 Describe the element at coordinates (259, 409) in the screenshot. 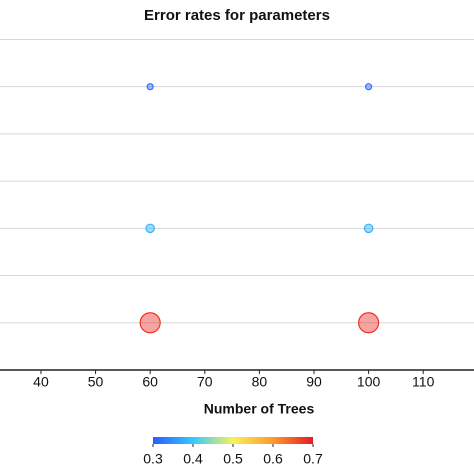

I see `x-axis-title: Number of Trees` at that location.